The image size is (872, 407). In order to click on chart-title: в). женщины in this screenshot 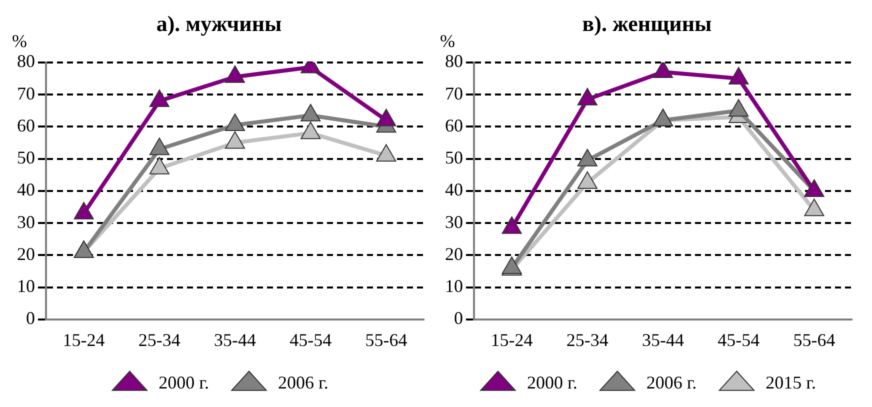, I will do `click(647, 23)`.